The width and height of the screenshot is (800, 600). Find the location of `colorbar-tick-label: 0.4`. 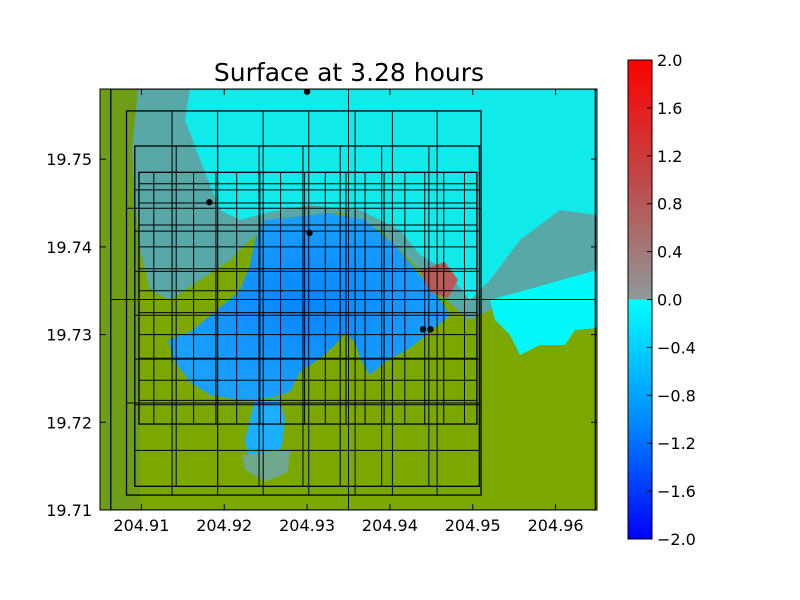

colorbar-tick-label: 0.4 is located at coordinates (669, 252).